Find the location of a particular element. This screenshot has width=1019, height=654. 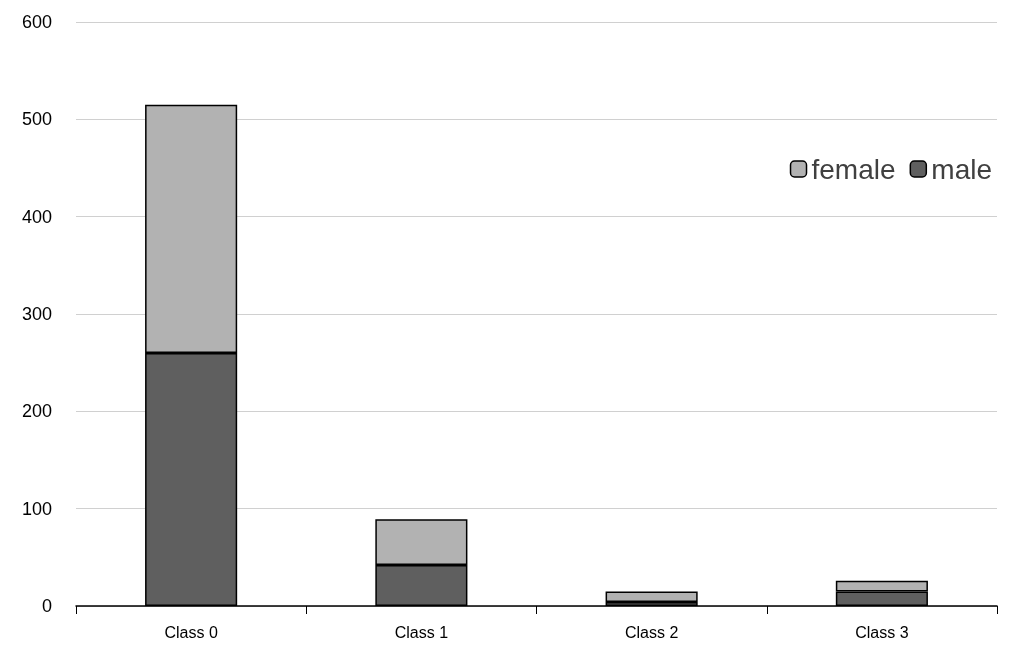

legend-label: female is located at coordinates (853, 169).